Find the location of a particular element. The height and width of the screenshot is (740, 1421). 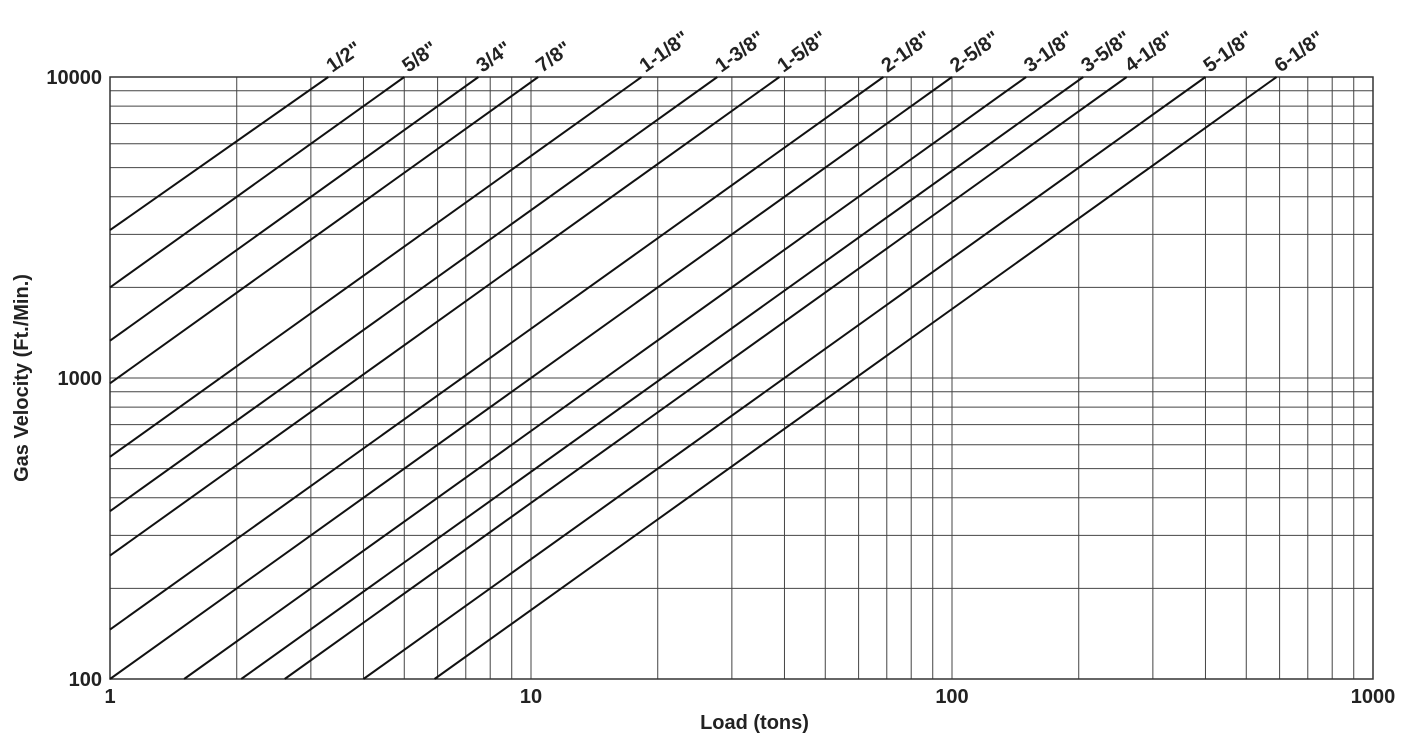

x-tick-label: 10 is located at coordinates (531, 697).